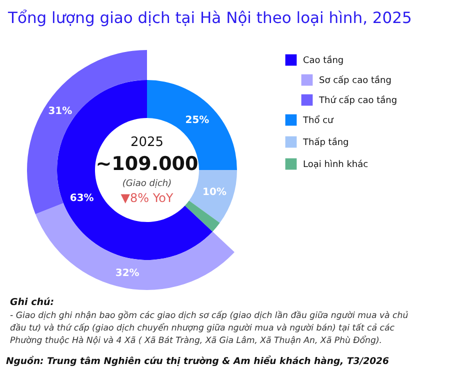 This screenshot has width=475, height=369. I want to click on data-label: 25%, so click(197, 120).